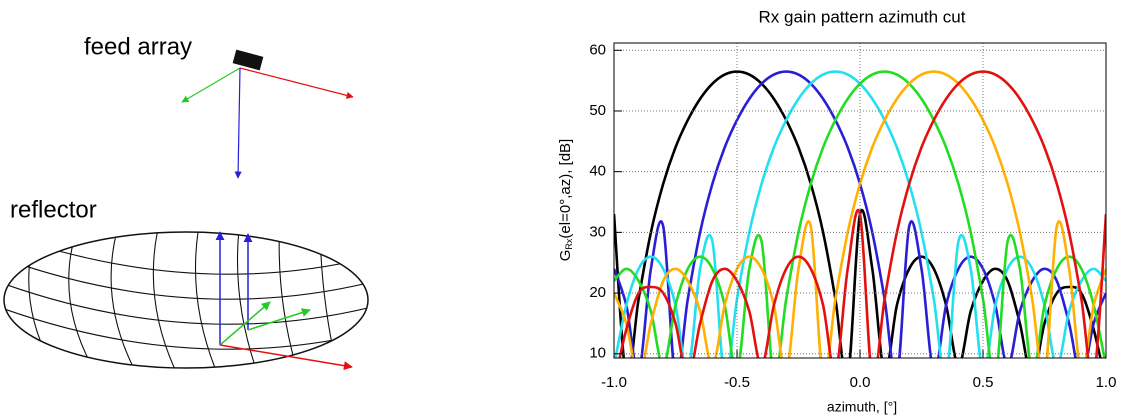 Image resolution: width=1127 pixels, height=418 pixels. I want to click on label: reflector, so click(53, 209).